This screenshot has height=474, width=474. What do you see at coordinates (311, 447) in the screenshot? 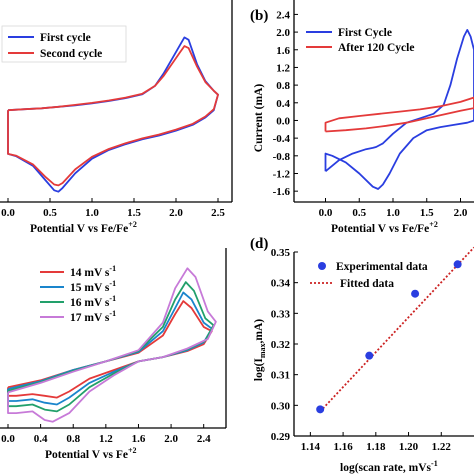
I see `panel-d-x-tick-label: 1.14` at bounding box center [311, 447].